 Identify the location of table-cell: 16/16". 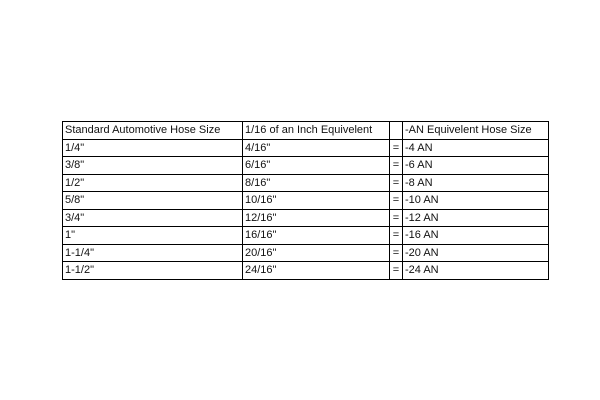
(316, 235).